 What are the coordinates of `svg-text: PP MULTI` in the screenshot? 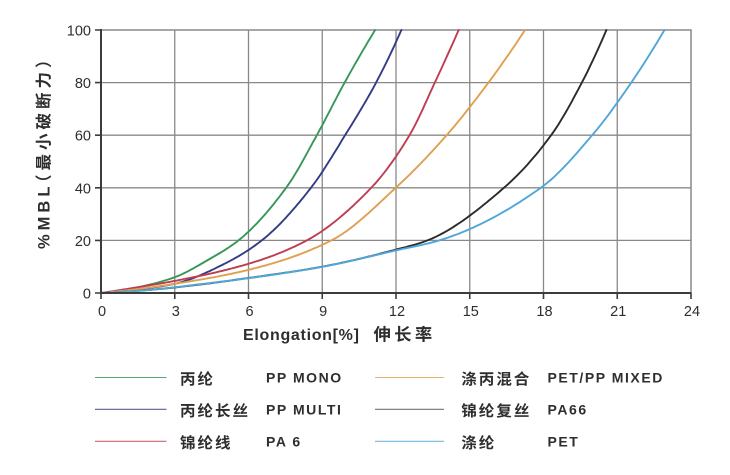 It's located at (304, 409).